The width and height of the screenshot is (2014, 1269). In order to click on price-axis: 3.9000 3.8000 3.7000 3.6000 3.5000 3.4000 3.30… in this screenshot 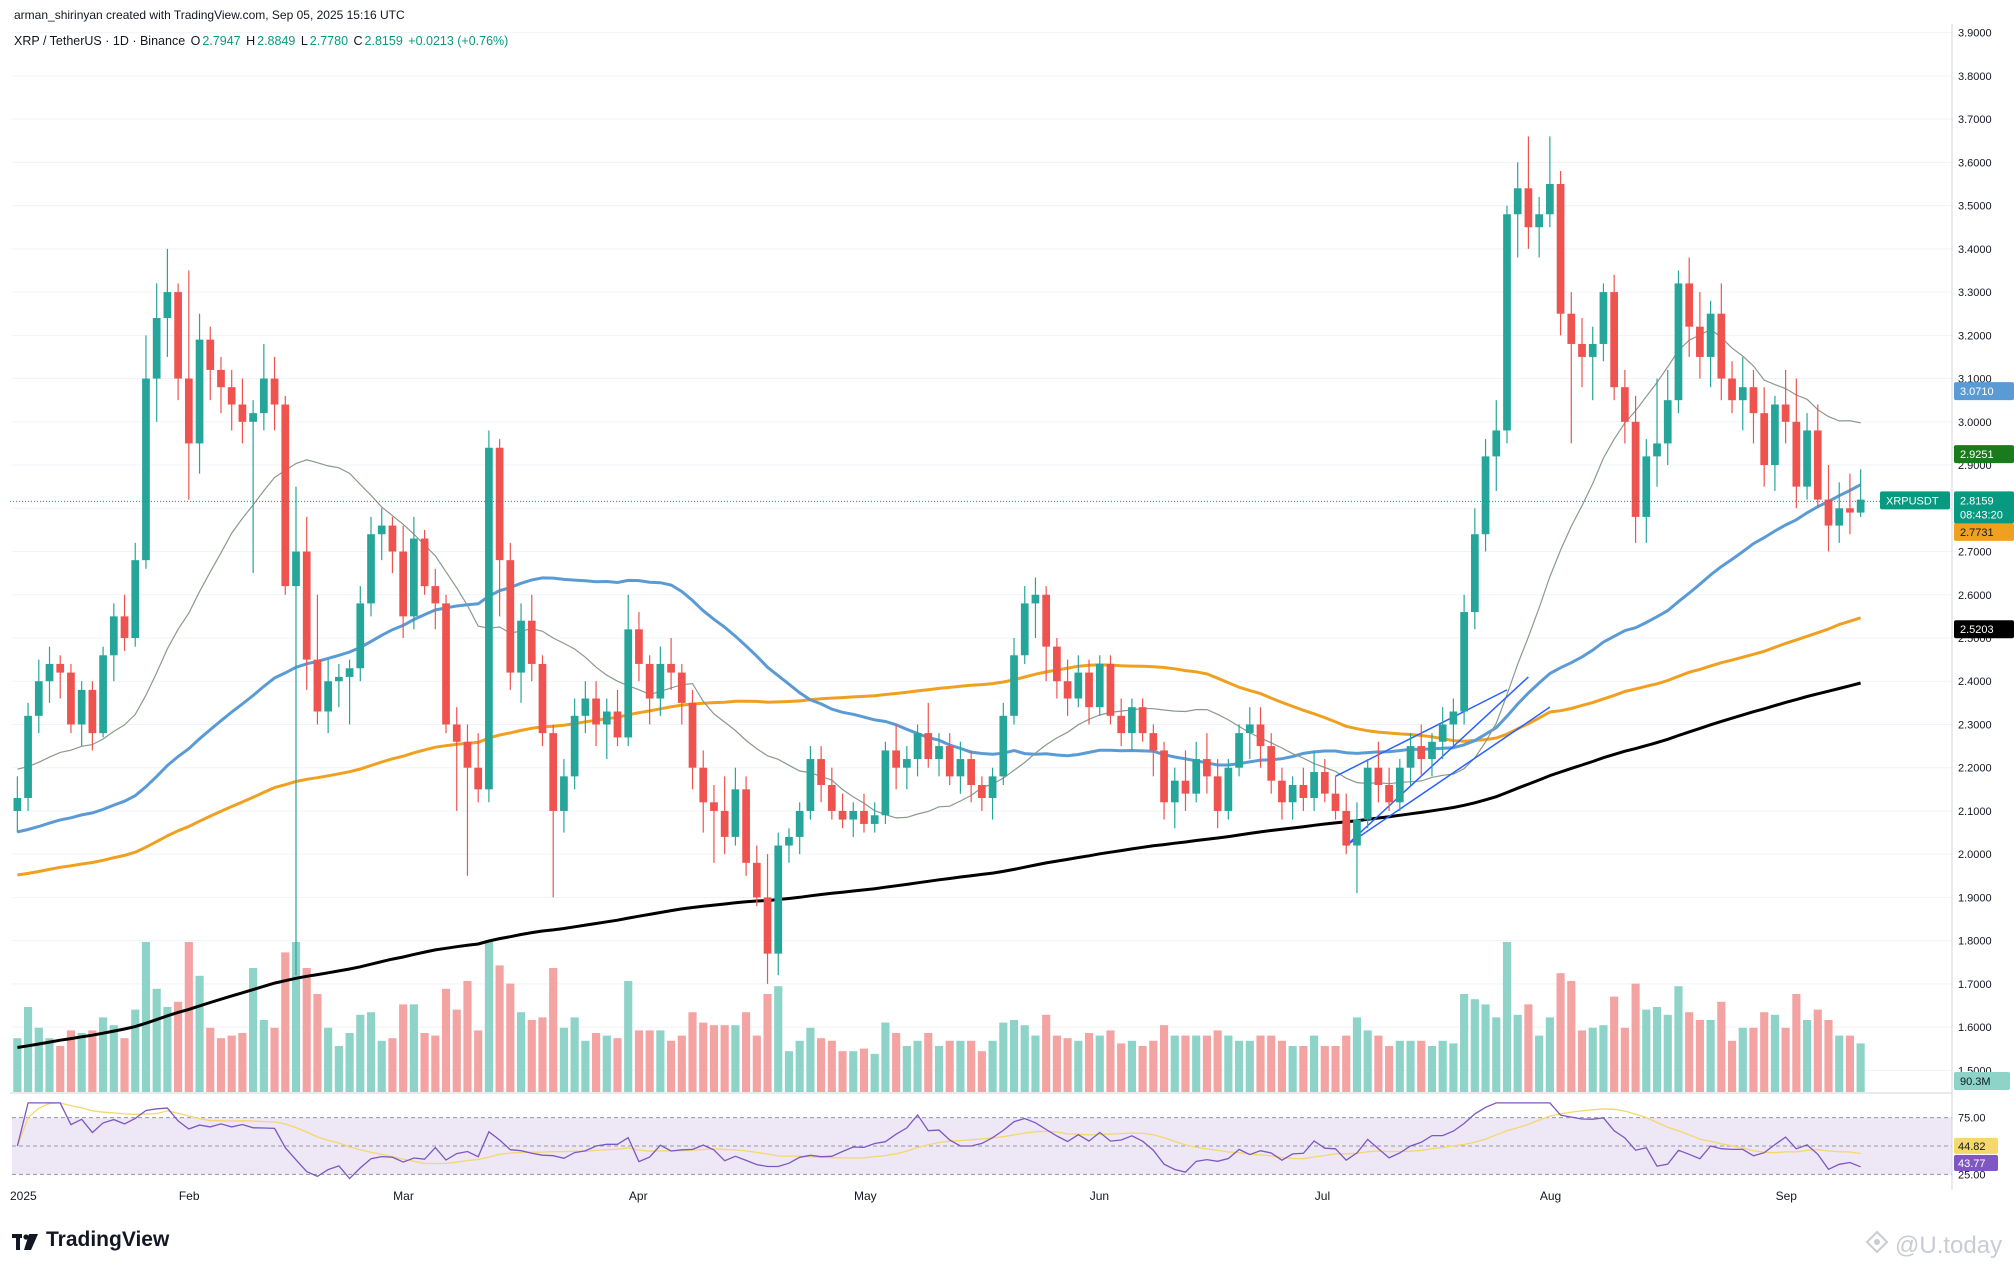, I will do `click(1971, 607)`.